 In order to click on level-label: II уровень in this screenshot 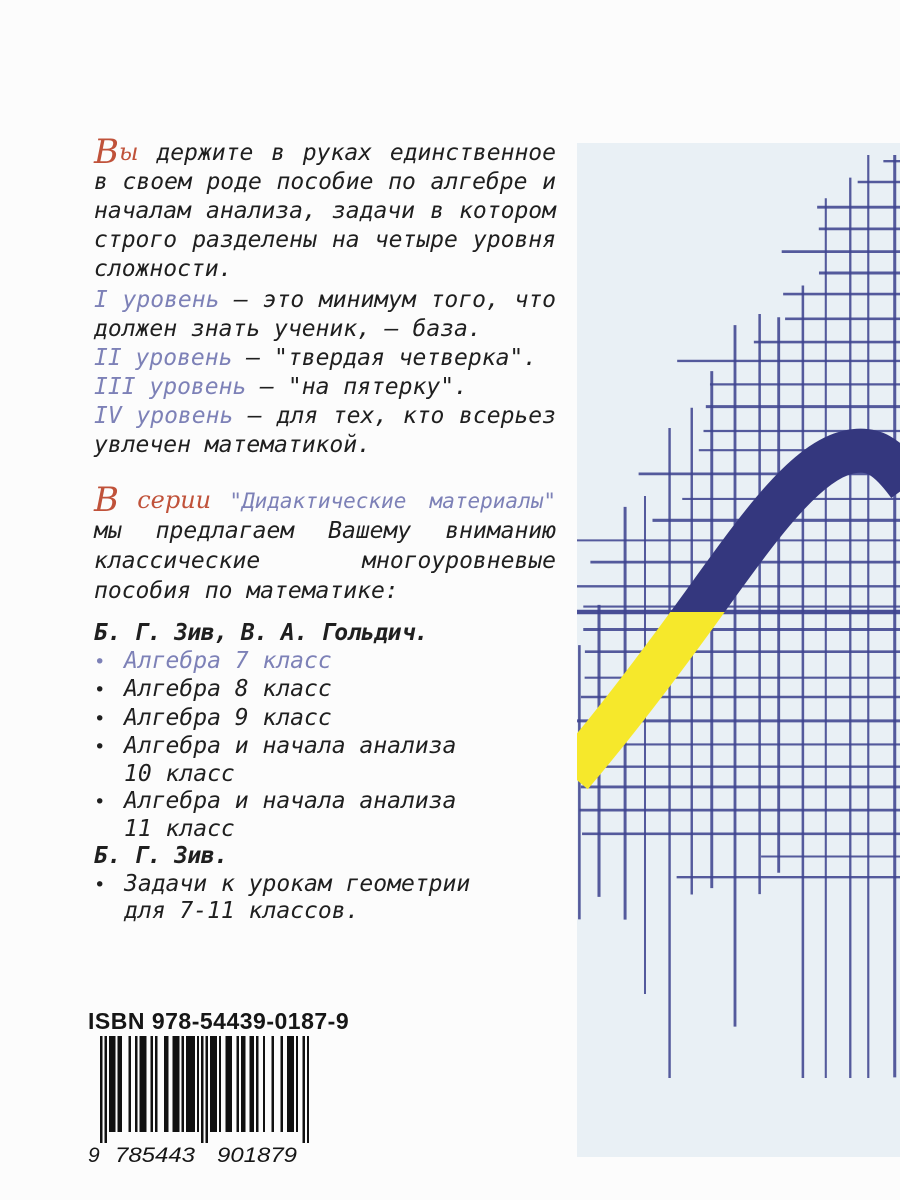, I will do `click(163, 358)`.